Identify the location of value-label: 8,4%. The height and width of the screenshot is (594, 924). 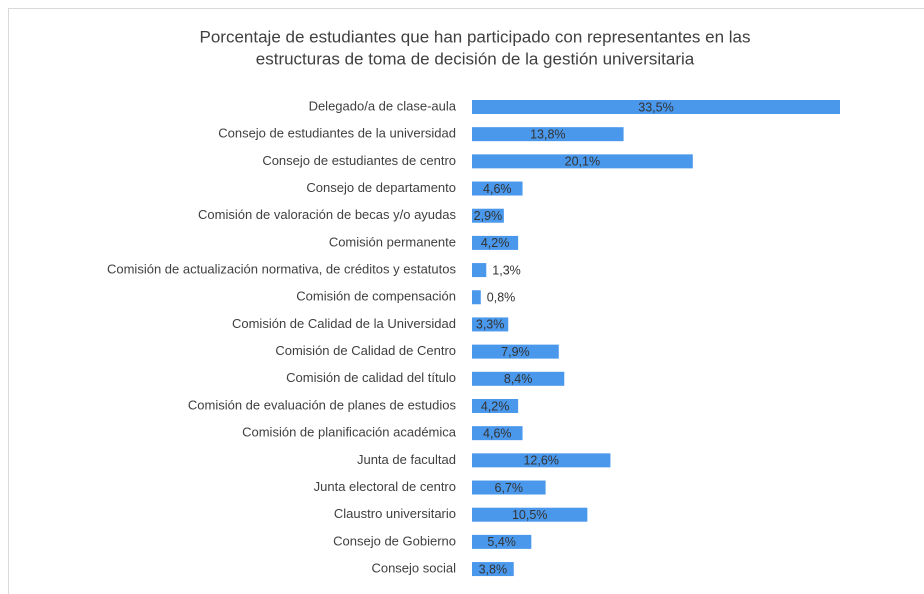
(518, 379).